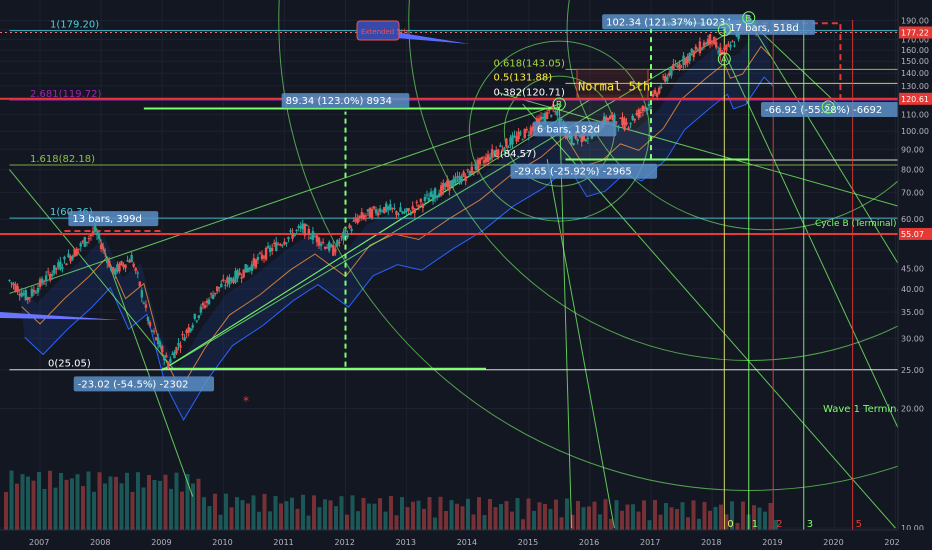  What do you see at coordinates (568, 129) in the screenshot?
I see `measure-box-text: 6 bars, 182d` at bounding box center [568, 129].